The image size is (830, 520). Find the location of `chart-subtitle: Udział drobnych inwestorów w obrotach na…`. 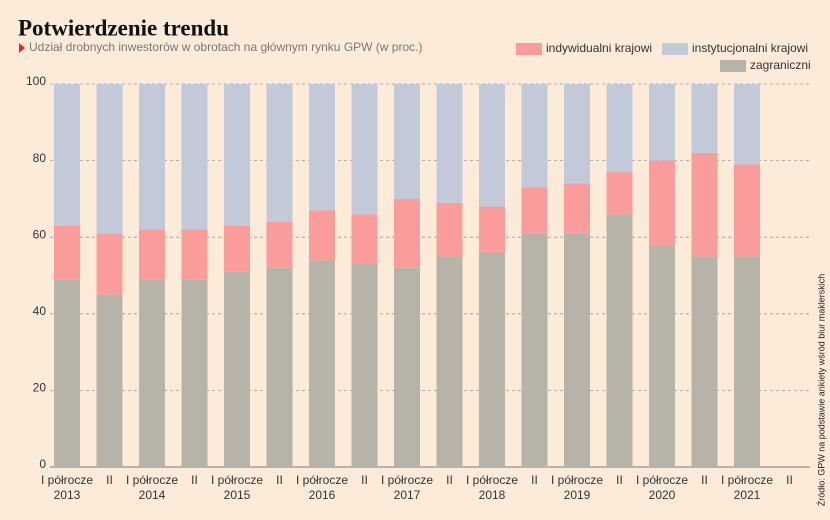

chart-subtitle: Udział drobnych inwestorów w obrotach na… is located at coordinates (225, 47).